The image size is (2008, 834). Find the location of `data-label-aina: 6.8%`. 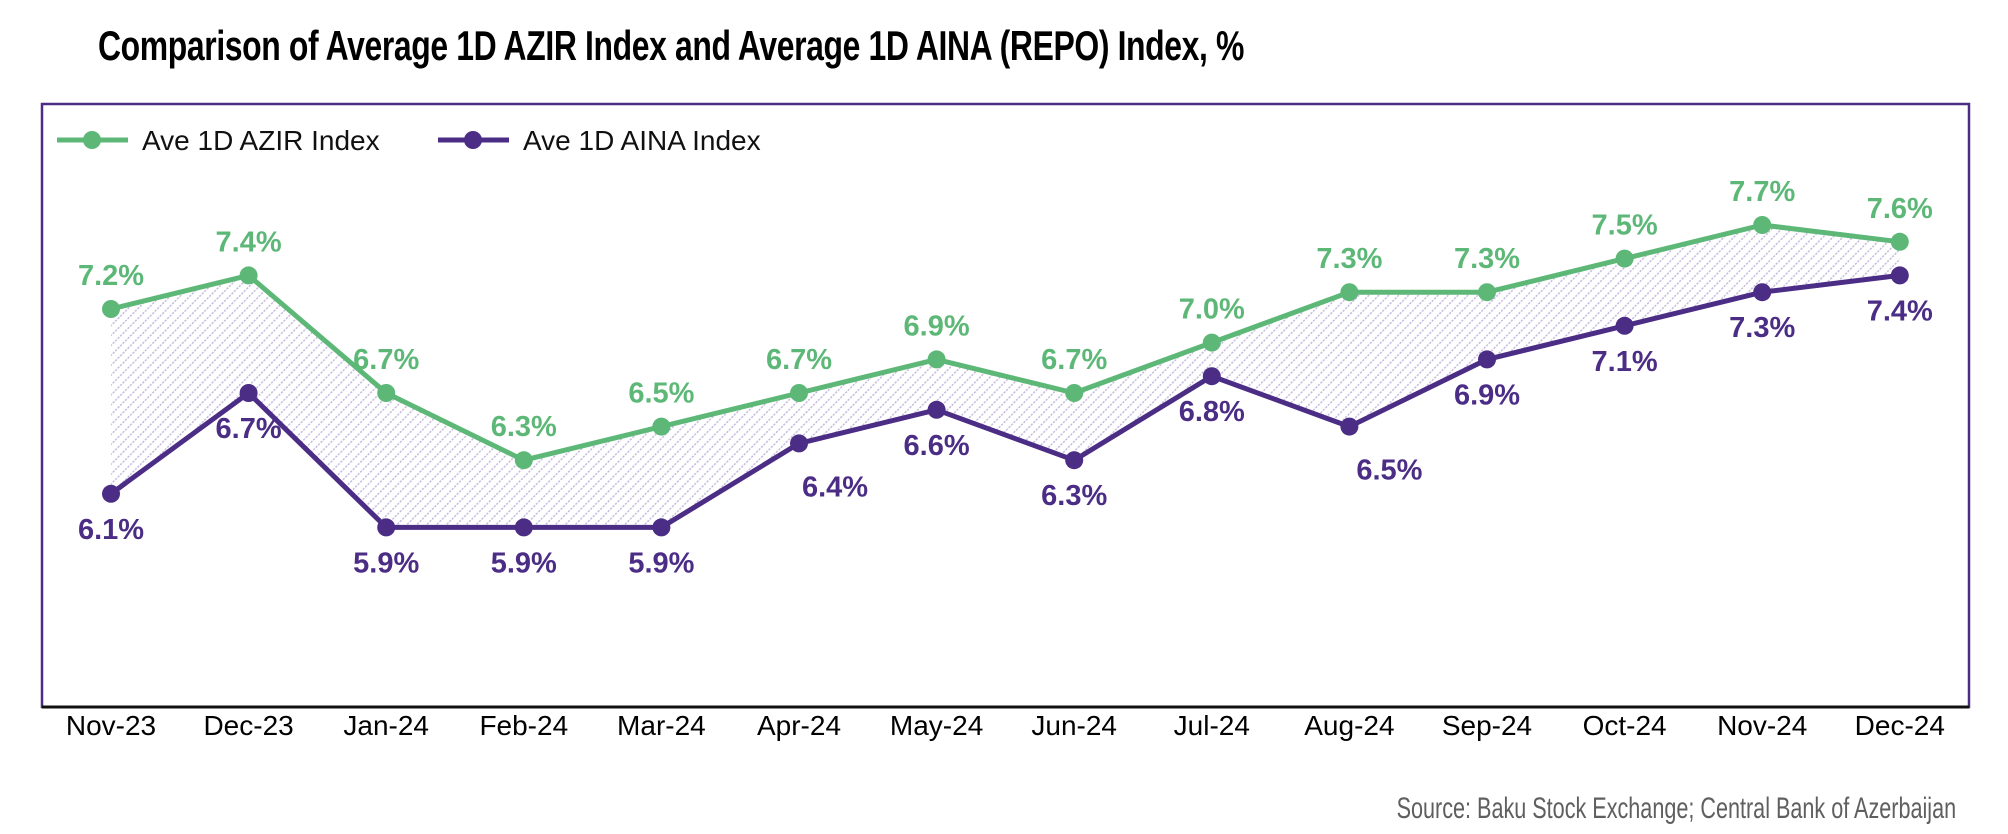

data-label-aina: 6.8% is located at coordinates (1212, 412).